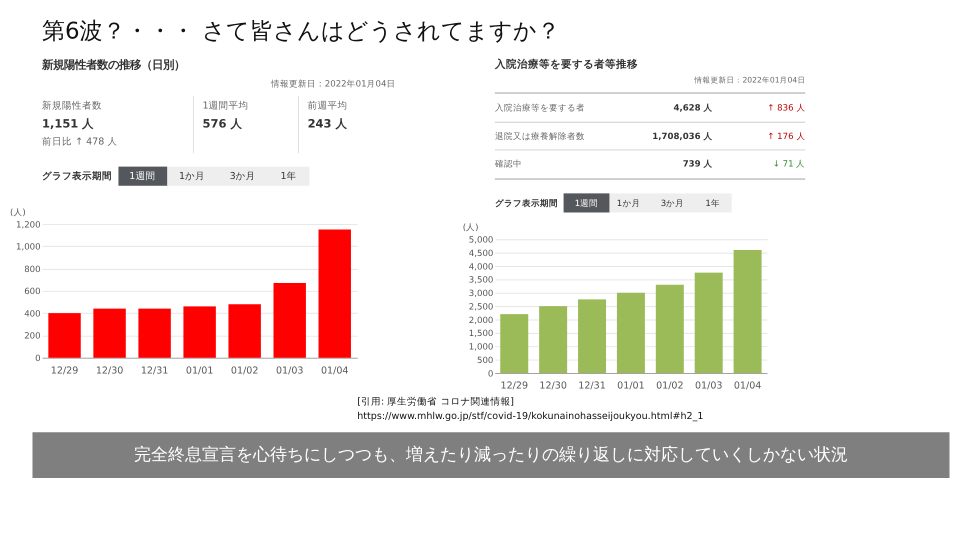 Image resolution: width=960 pixels, height=540 pixels. Describe the element at coordinates (491, 454) in the screenshot. I see `text: 完全終息宣言を心待ちにしつつも、増えたり減ったりの繰り返しに対応していくしかない状況` at that location.